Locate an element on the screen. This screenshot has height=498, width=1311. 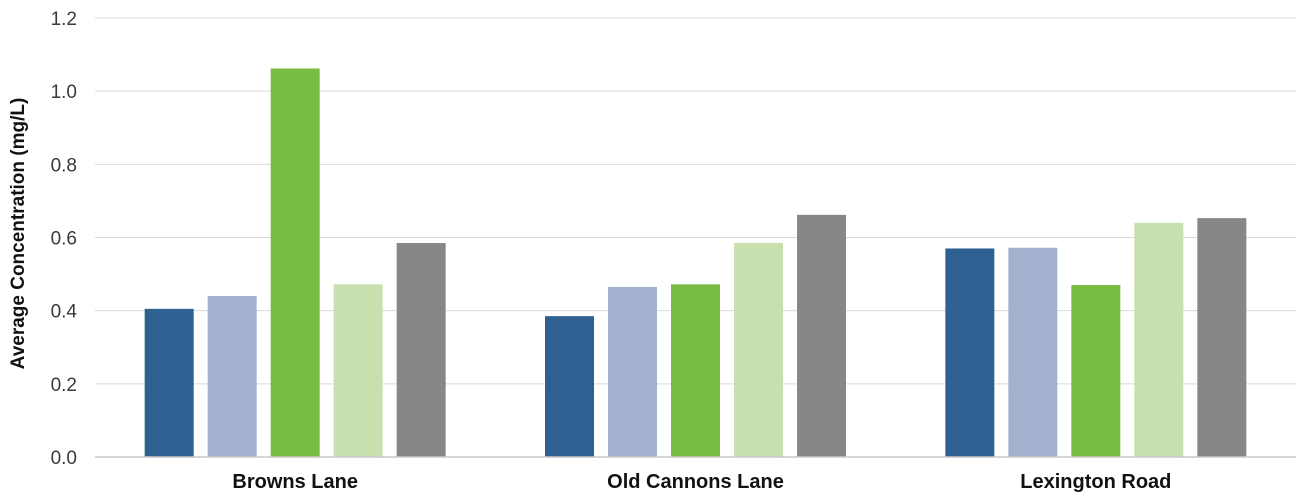
x-category-label: Lexington Road is located at coordinates (1095, 482).